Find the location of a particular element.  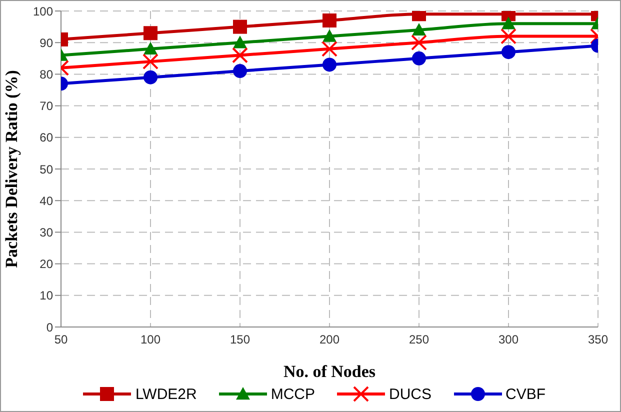

x-tick-label: 250 is located at coordinates (419, 339).